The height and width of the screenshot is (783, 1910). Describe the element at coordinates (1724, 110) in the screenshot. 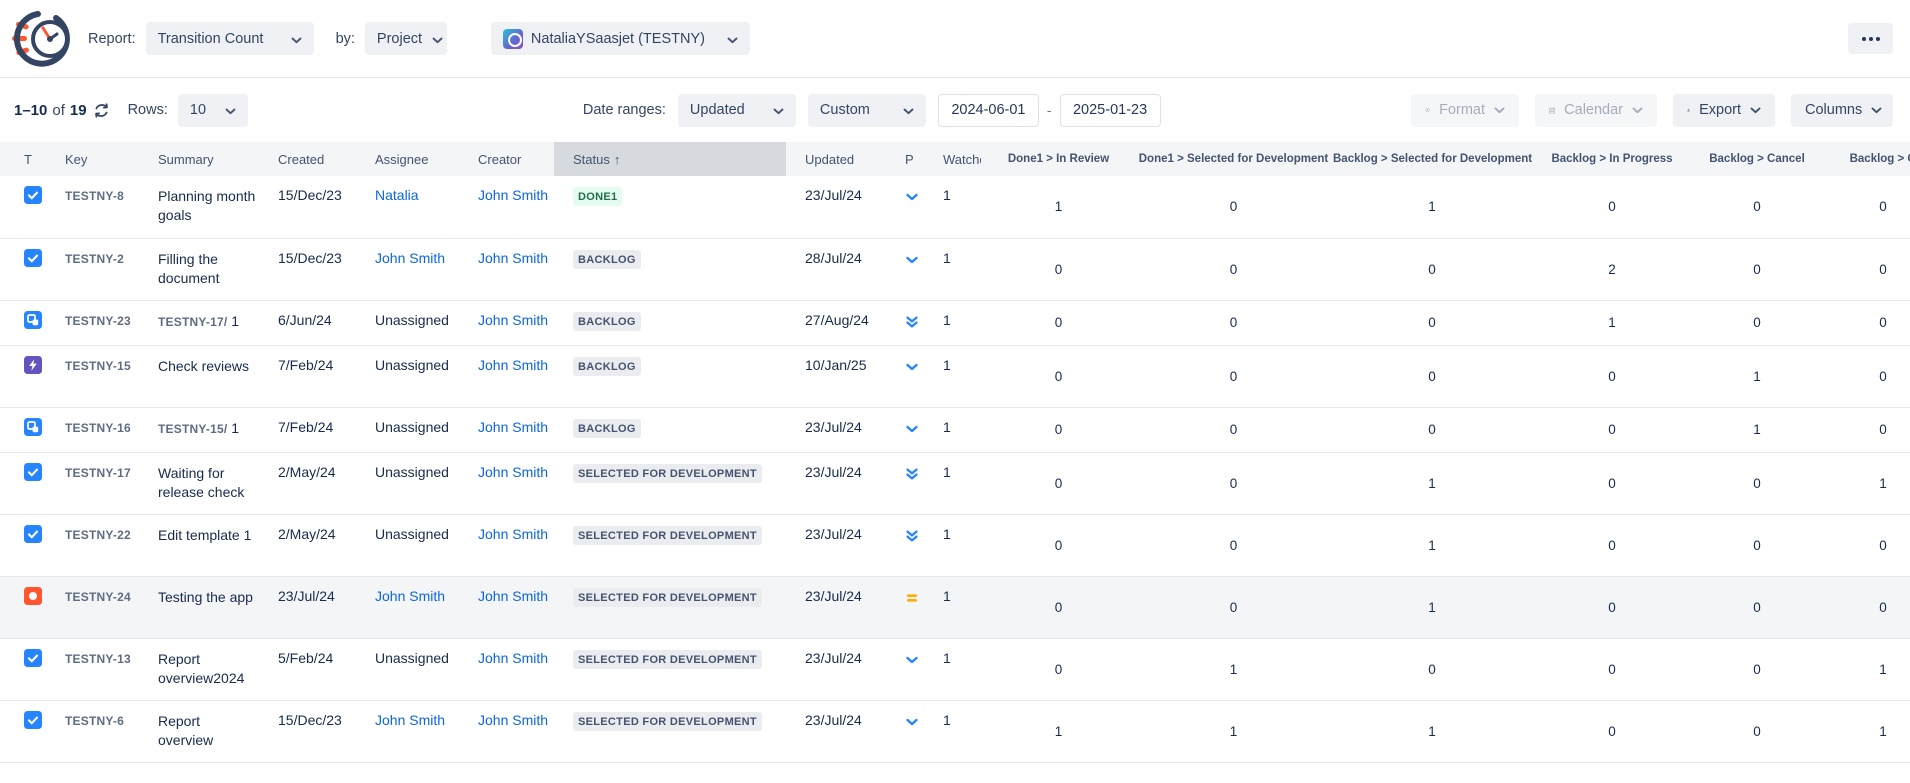

I see `export-button: Export` at that location.